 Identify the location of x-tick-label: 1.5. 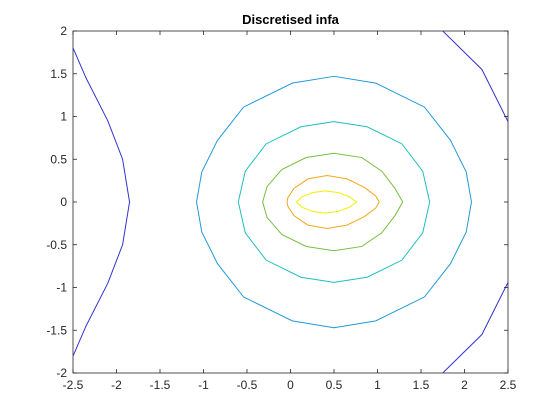
(421, 385).